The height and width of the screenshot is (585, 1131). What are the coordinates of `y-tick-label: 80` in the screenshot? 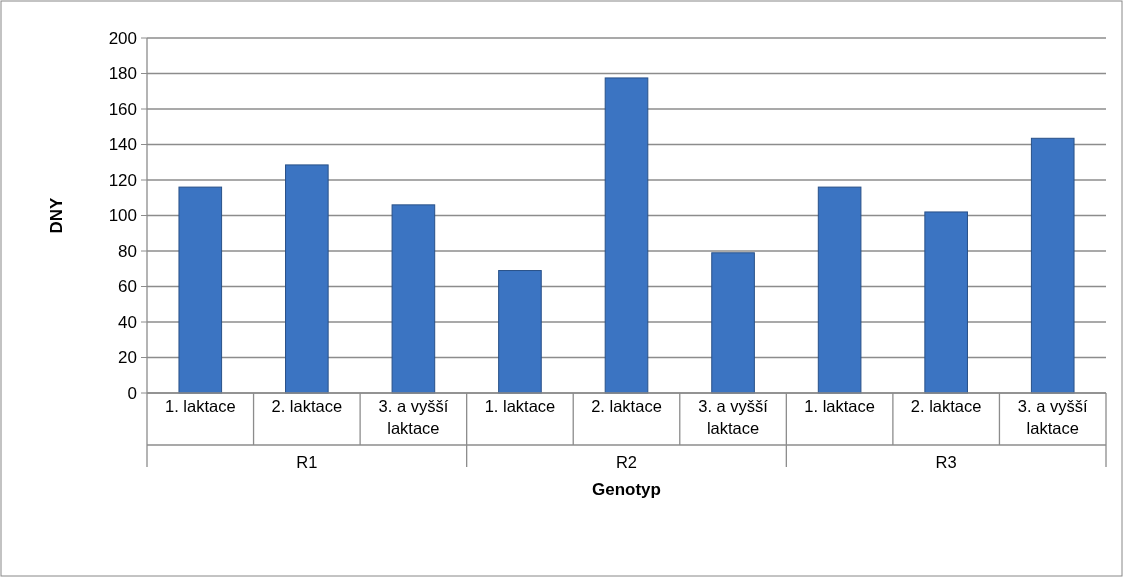 It's located at (127, 251).